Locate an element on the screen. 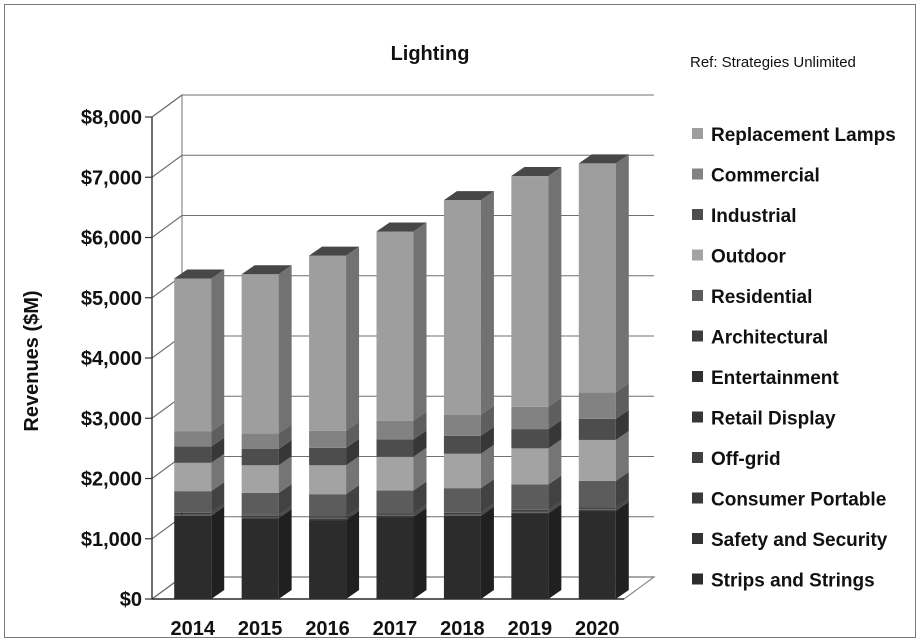  y-axis-label: Revenues ($M) is located at coordinates (32, 360).